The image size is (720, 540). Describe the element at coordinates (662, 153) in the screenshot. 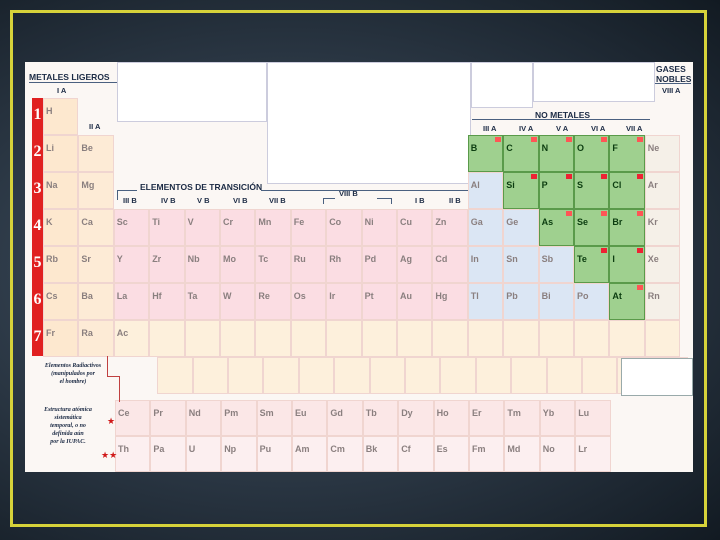

I see `element-cell-ne: Ne` at that location.